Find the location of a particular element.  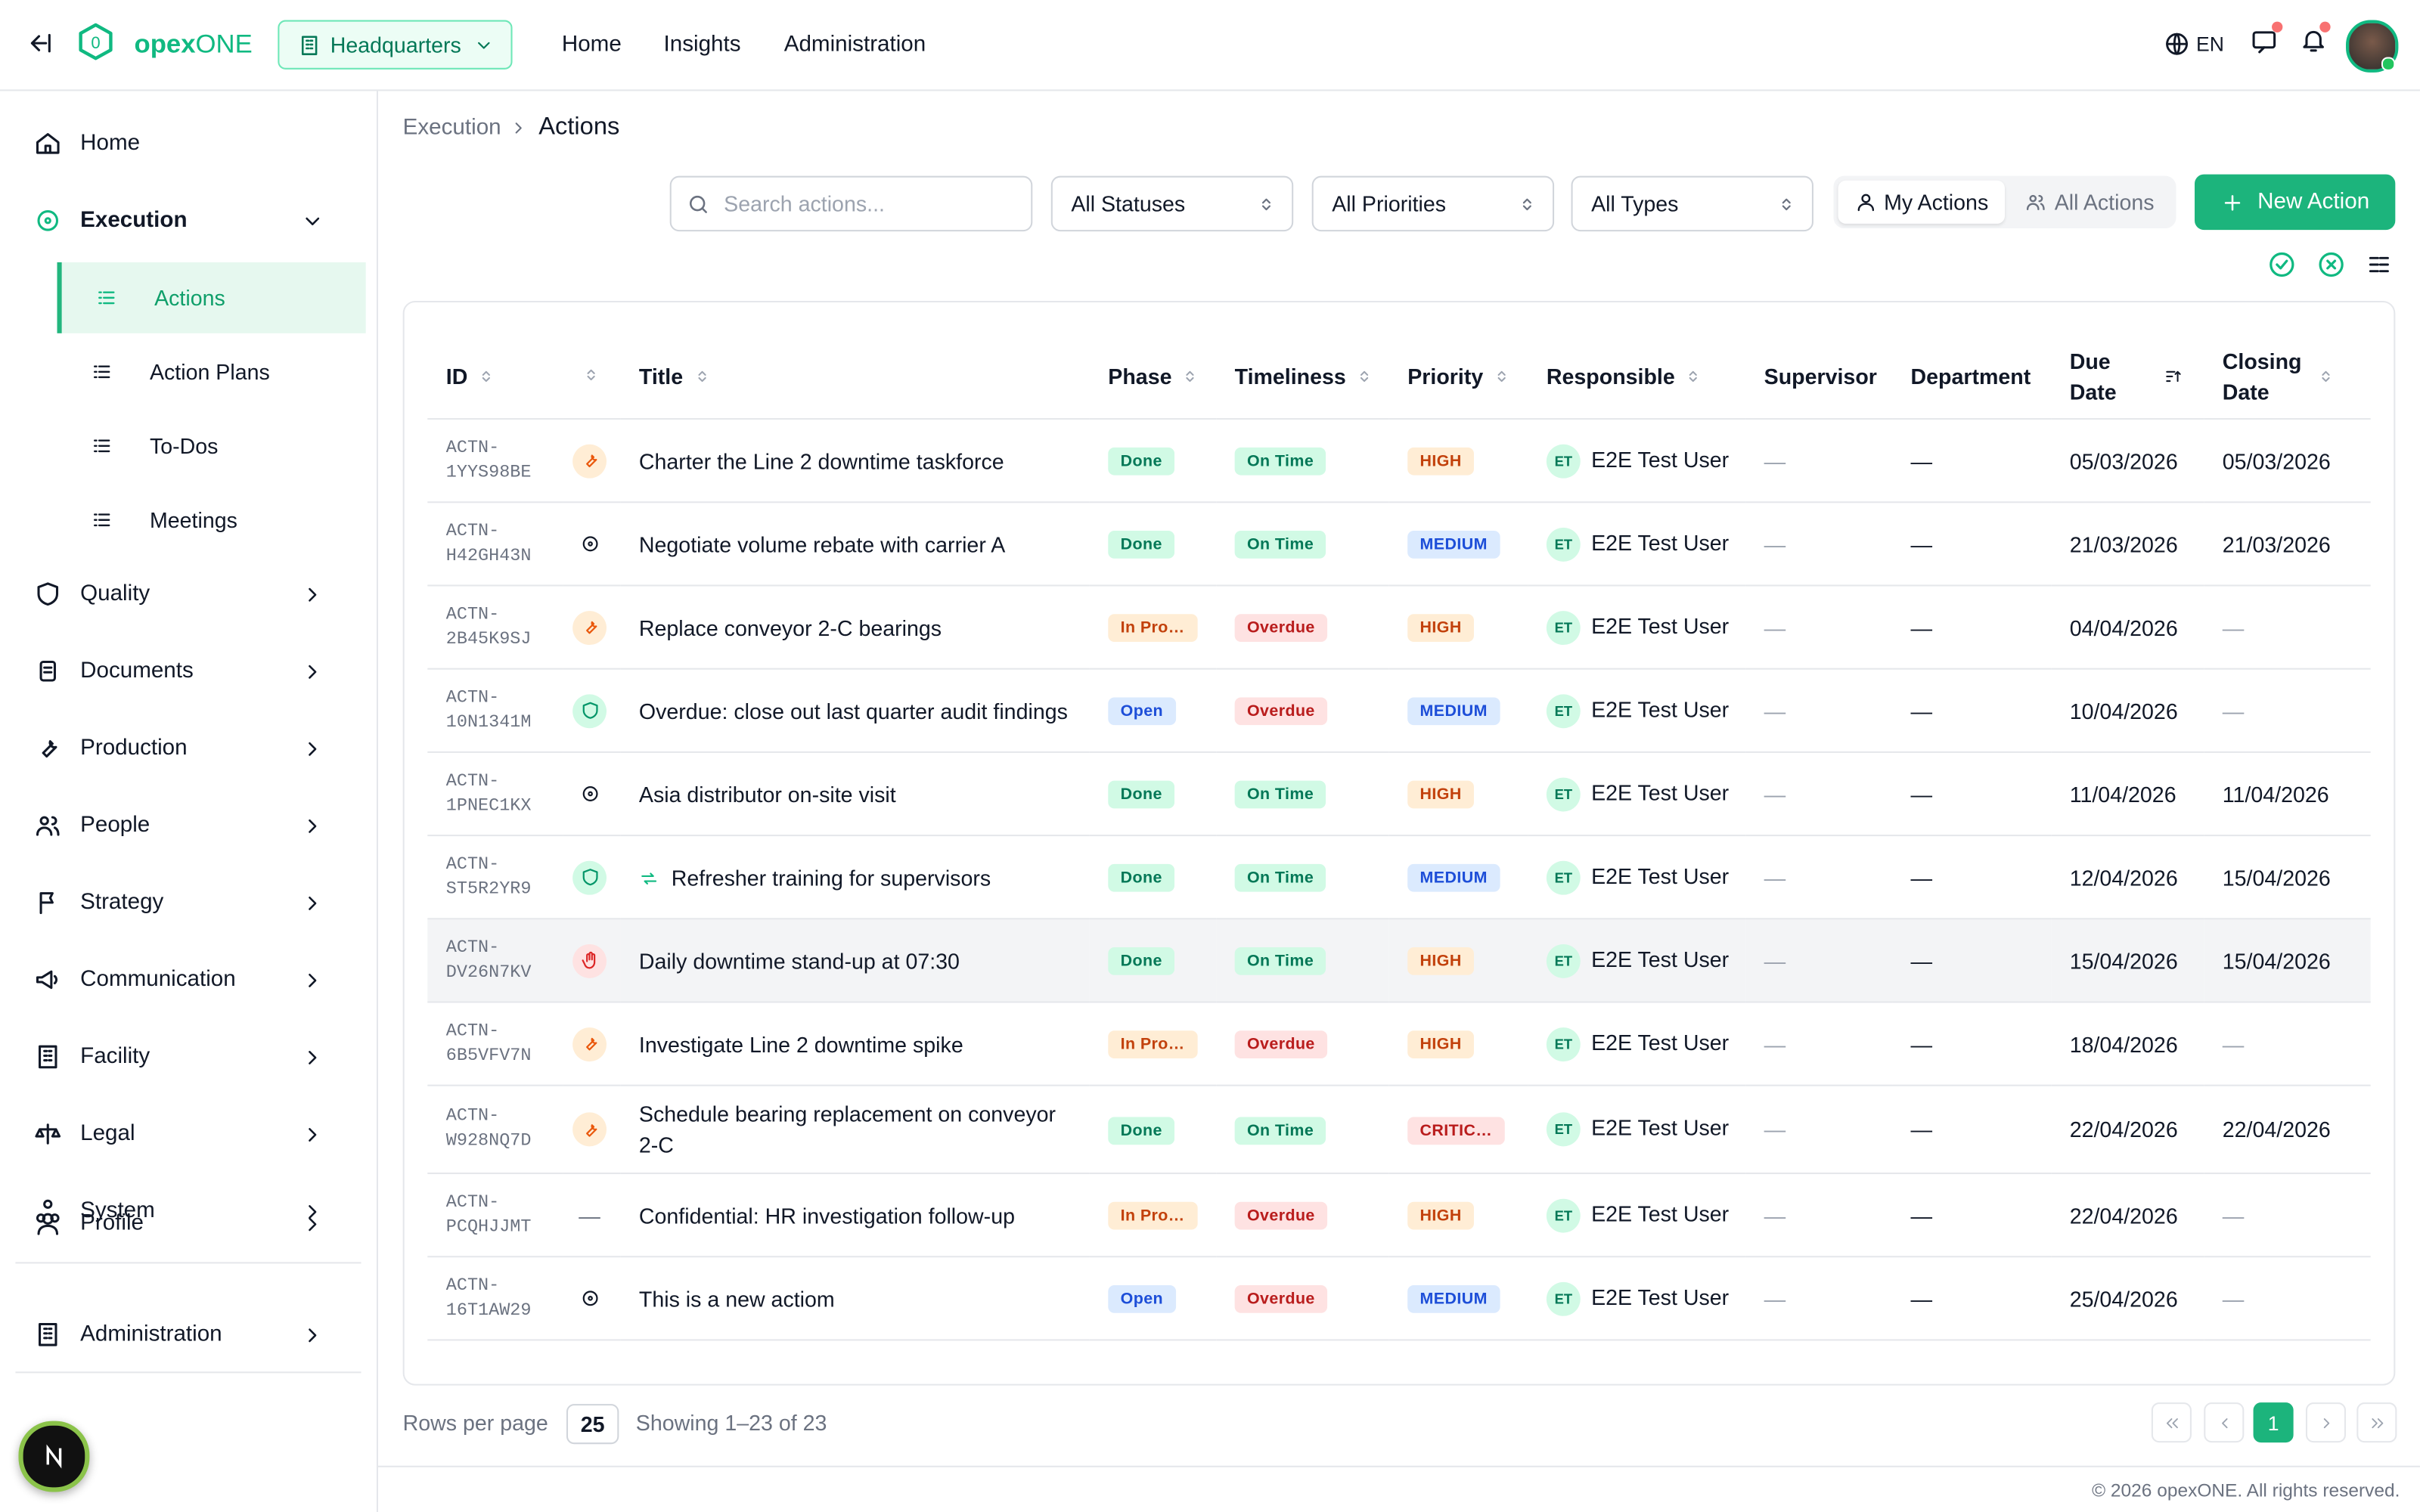

action-id: ACTN-DV26N7KV is located at coordinates (495, 961).